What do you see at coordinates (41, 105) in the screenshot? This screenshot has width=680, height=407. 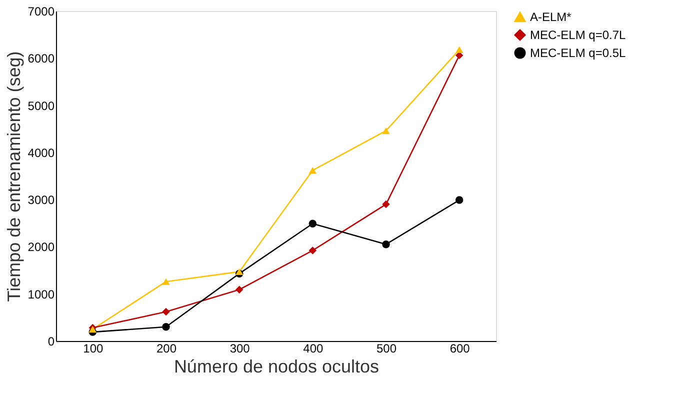 I see `y-tick-label: 5000` at bounding box center [41, 105].